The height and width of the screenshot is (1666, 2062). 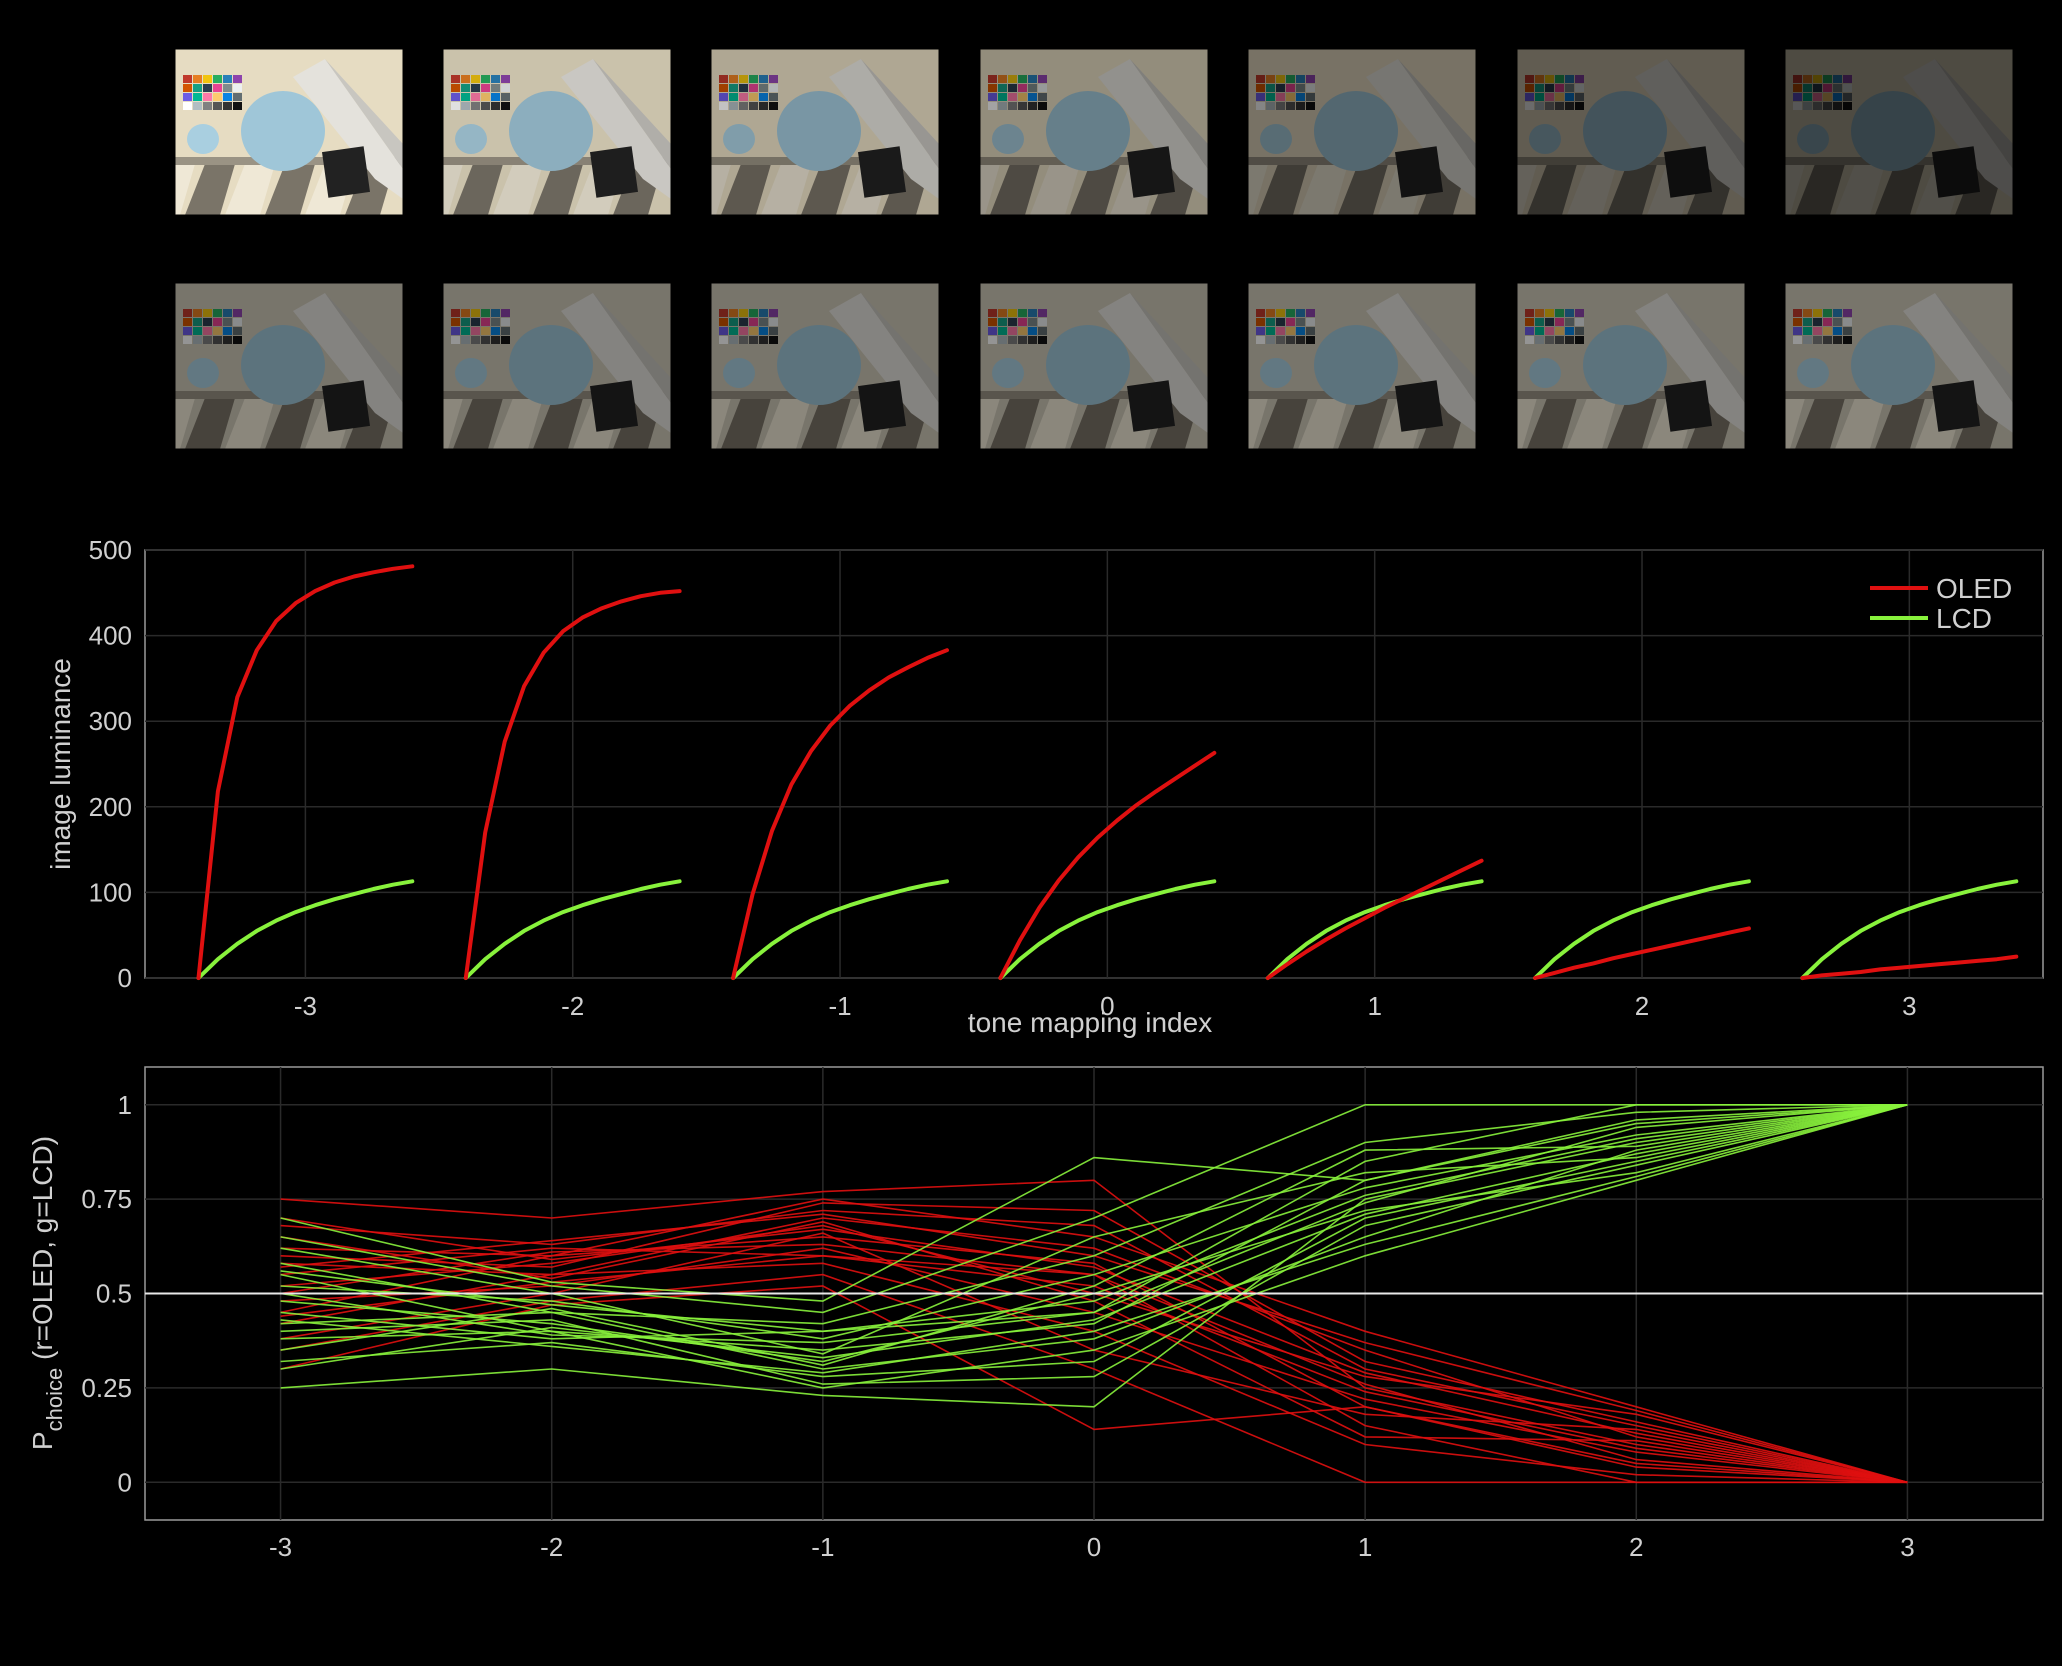 I want to click on chart1-legend: OLED LCD, so click(x=1941, y=603).